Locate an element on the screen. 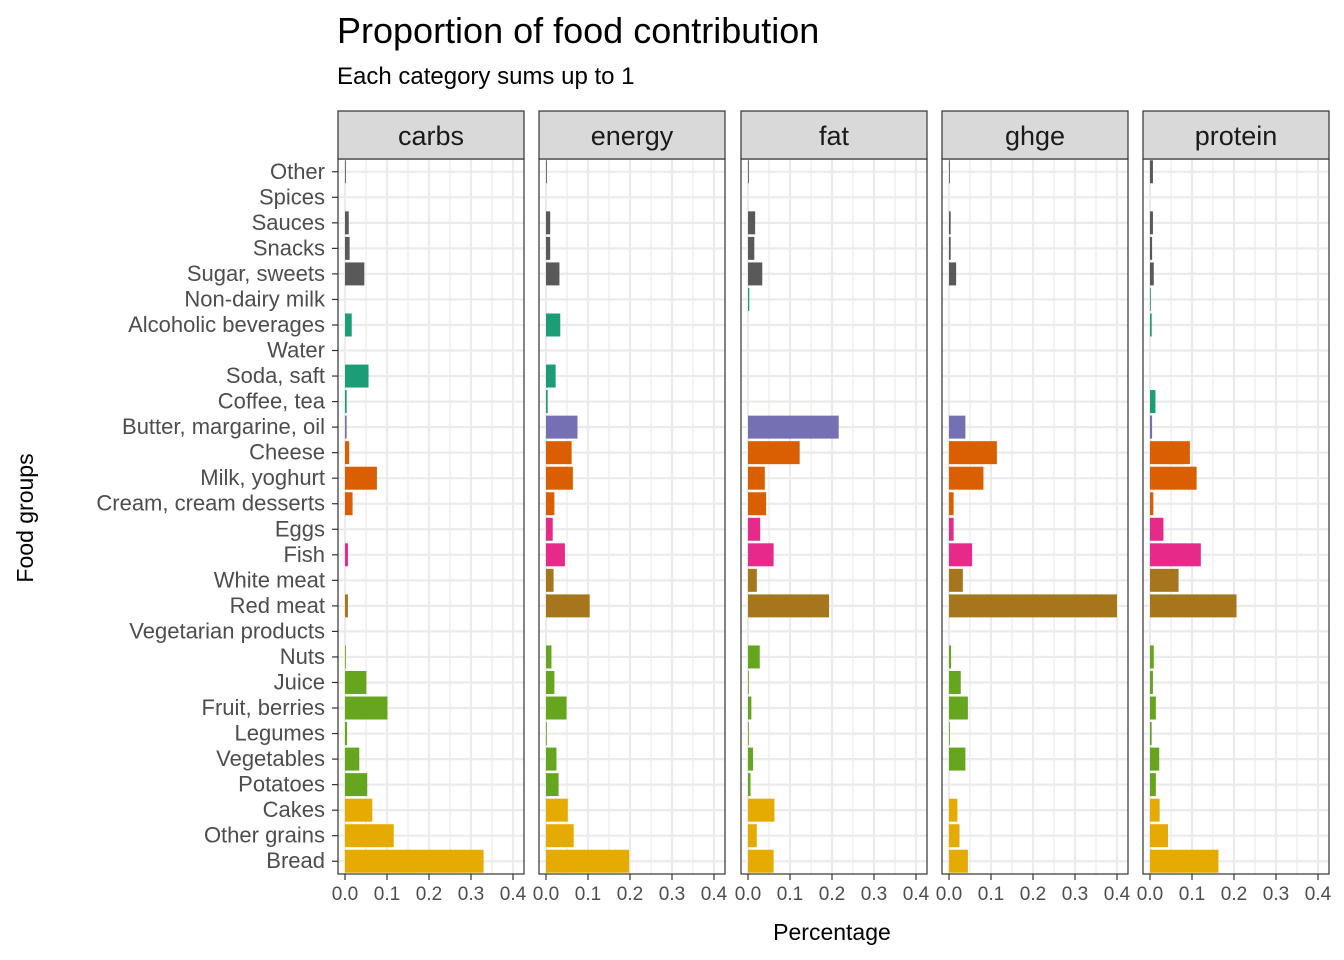 This screenshot has width=1344, height=960. bar-energy-other-grains is located at coordinates (560, 836).